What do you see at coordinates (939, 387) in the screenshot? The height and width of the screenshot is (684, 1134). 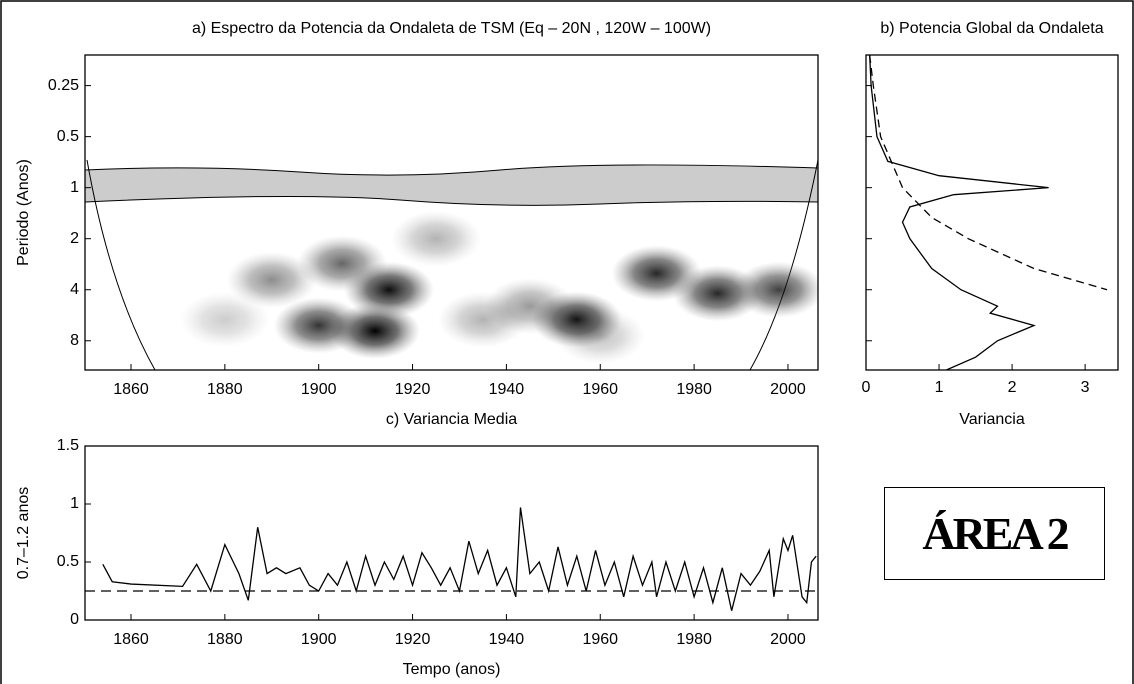 I see `x-tick-label: 1` at bounding box center [939, 387].